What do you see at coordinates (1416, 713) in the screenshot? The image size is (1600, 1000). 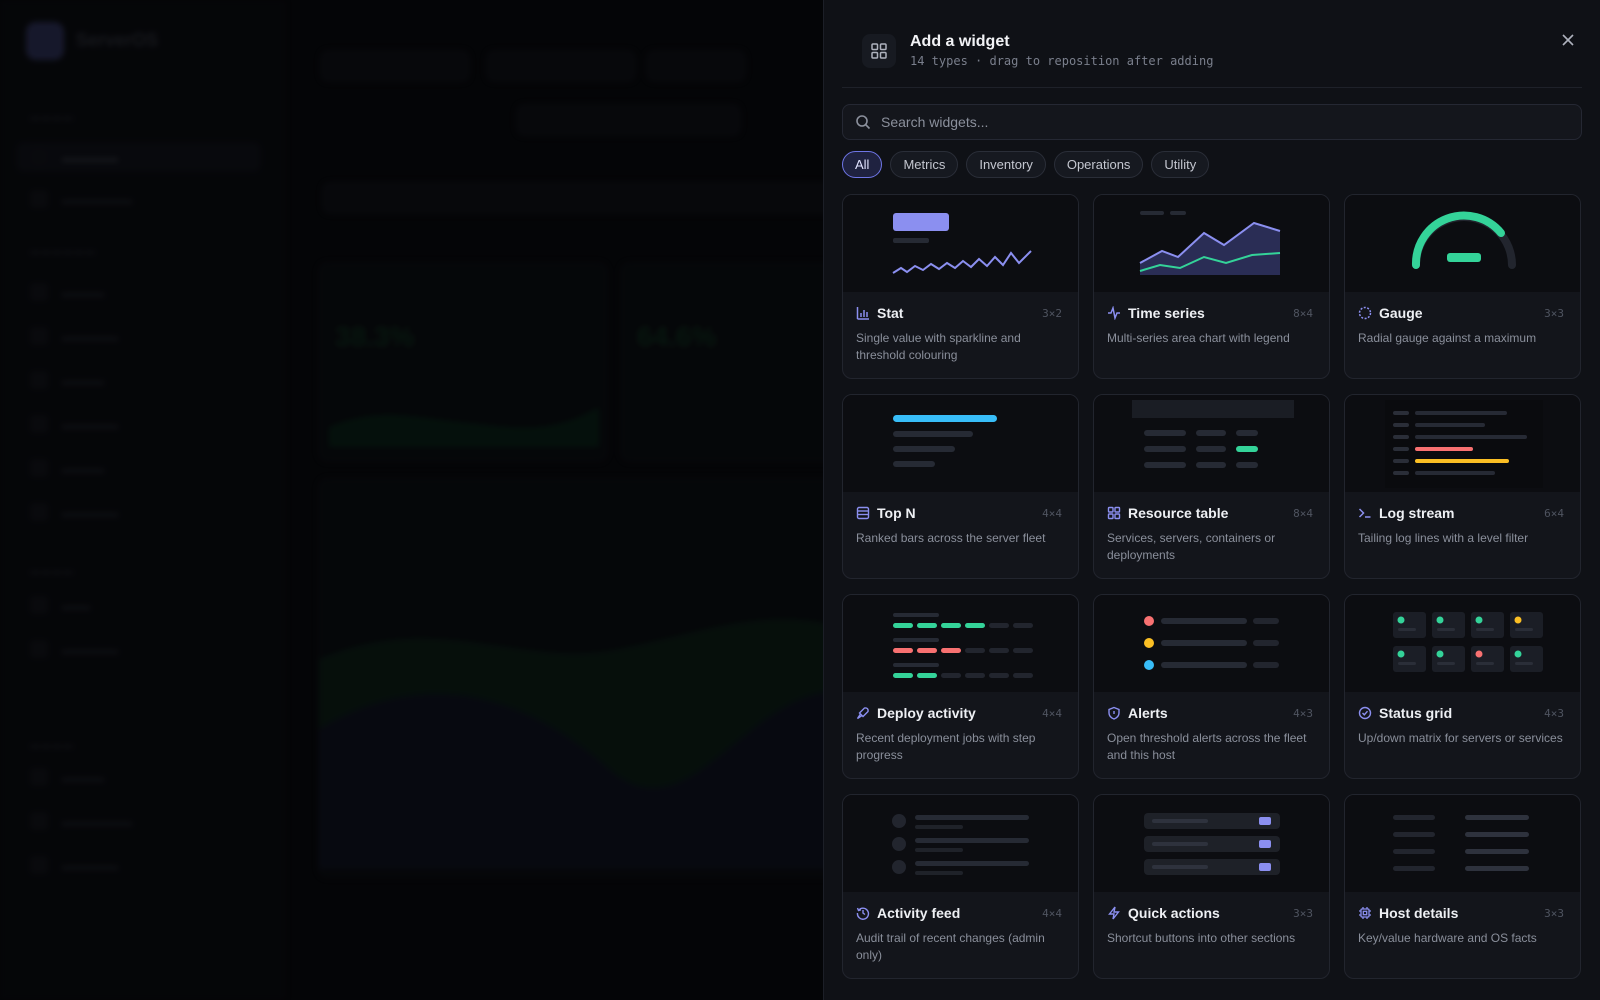 I see `widget-title-text: Status grid` at bounding box center [1416, 713].